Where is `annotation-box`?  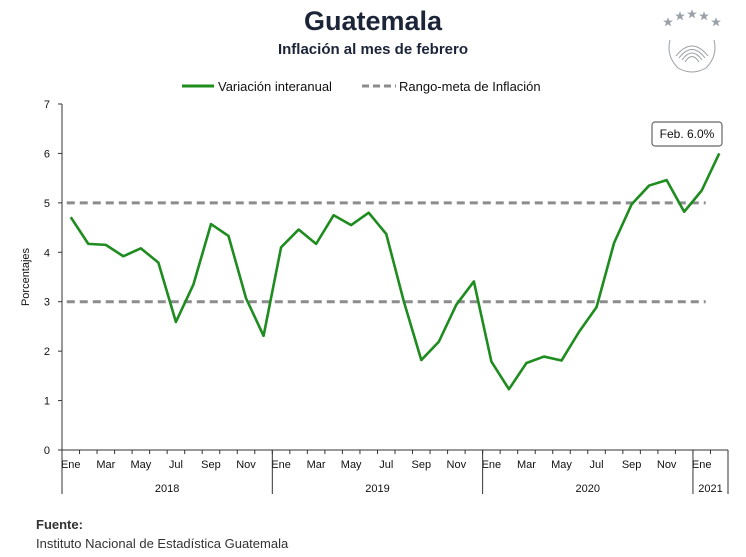 annotation-box is located at coordinates (687, 134).